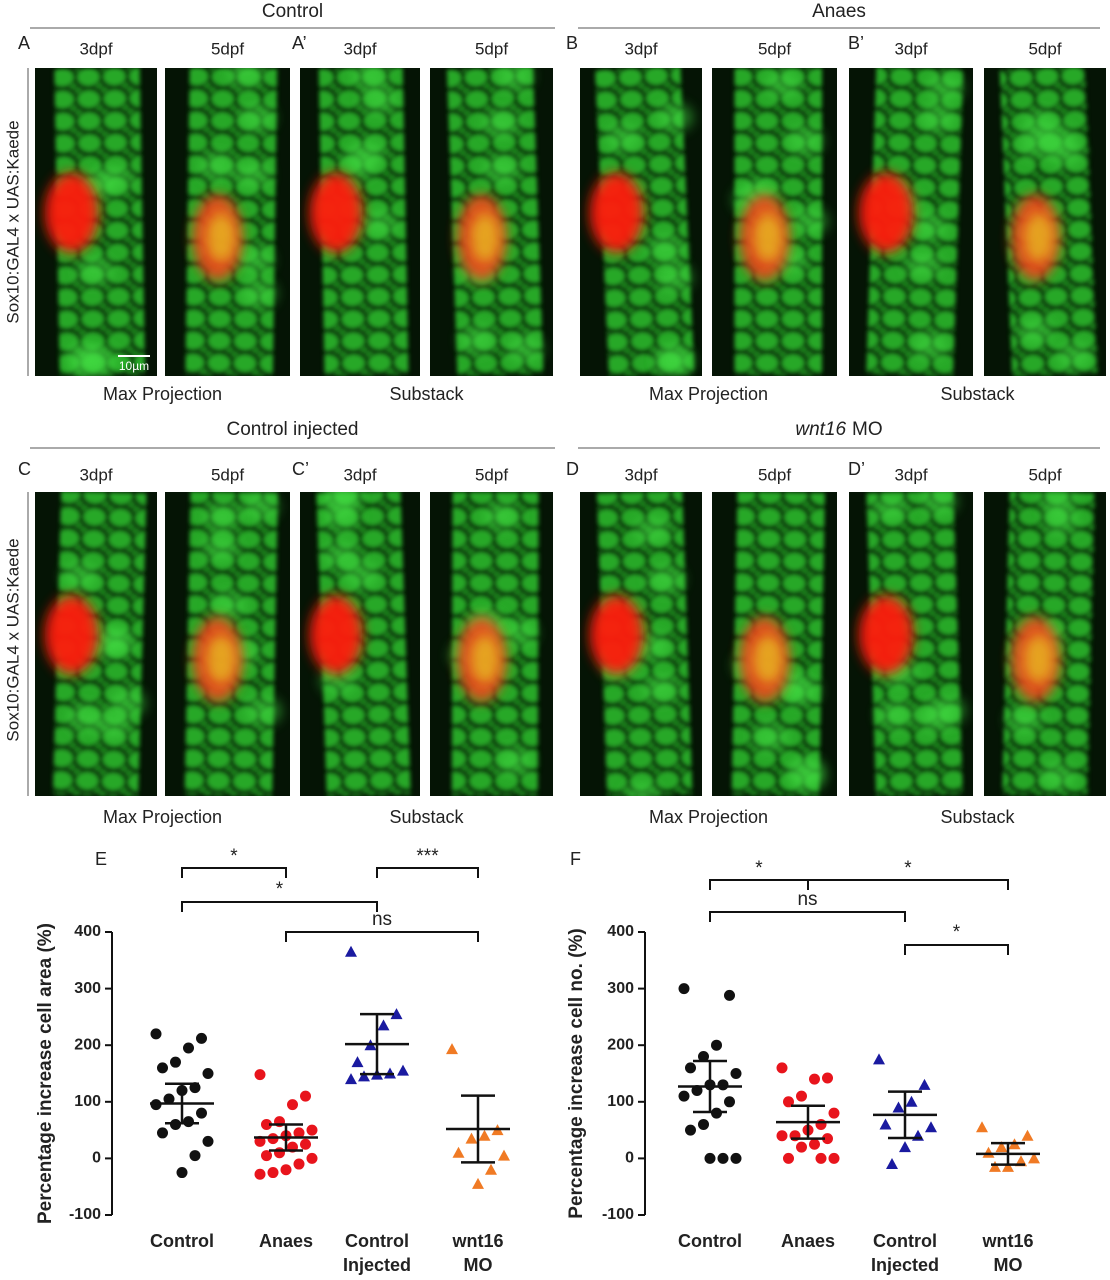 Image resolution: width=1110 pixels, height=1280 pixels. What do you see at coordinates (856, 43) in the screenshot?
I see `panel-letter: B’` at bounding box center [856, 43].